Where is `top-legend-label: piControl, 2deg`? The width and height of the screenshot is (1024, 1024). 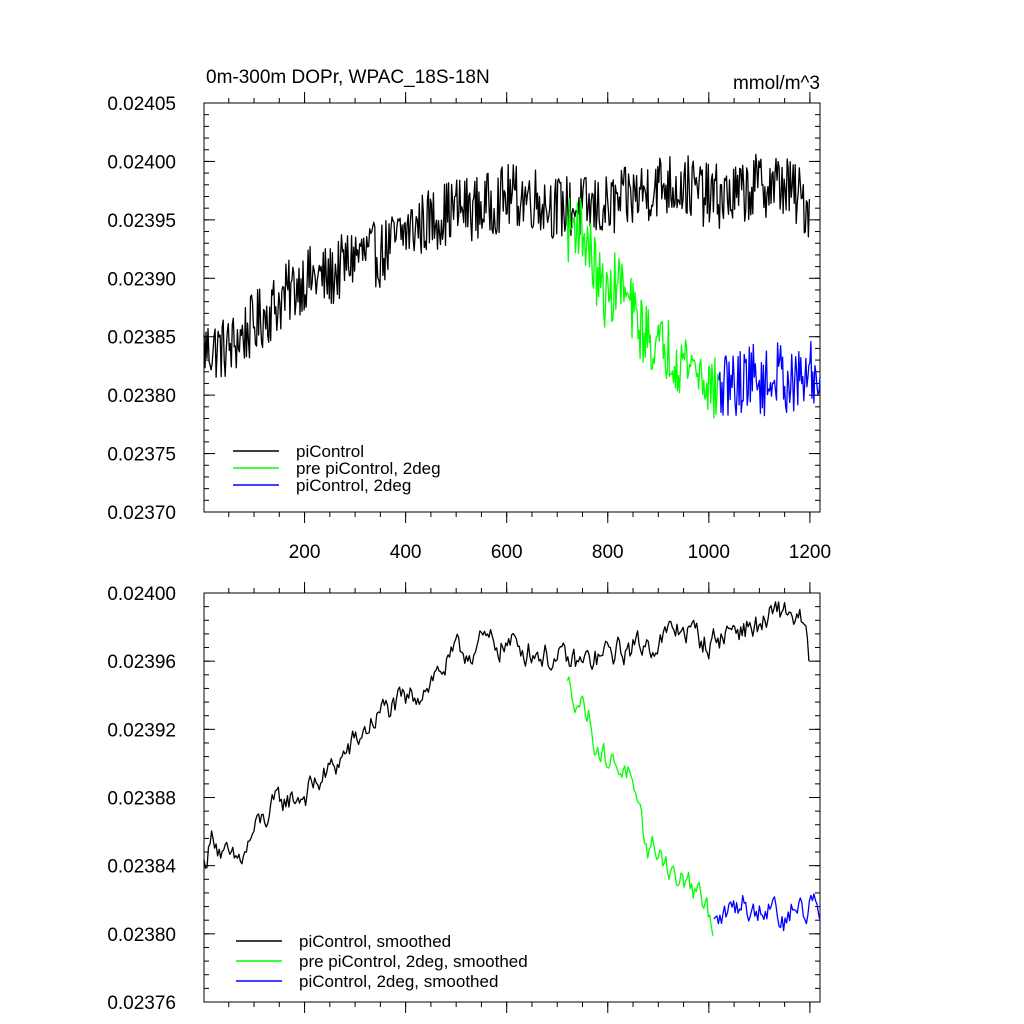 top-legend-label: piControl, 2deg is located at coordinates (353, 485).